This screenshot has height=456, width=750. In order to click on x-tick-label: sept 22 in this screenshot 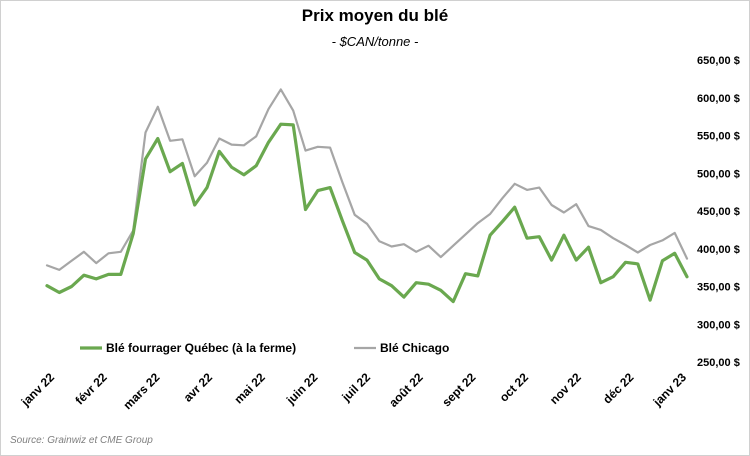, I will do `click(458, 389)`.